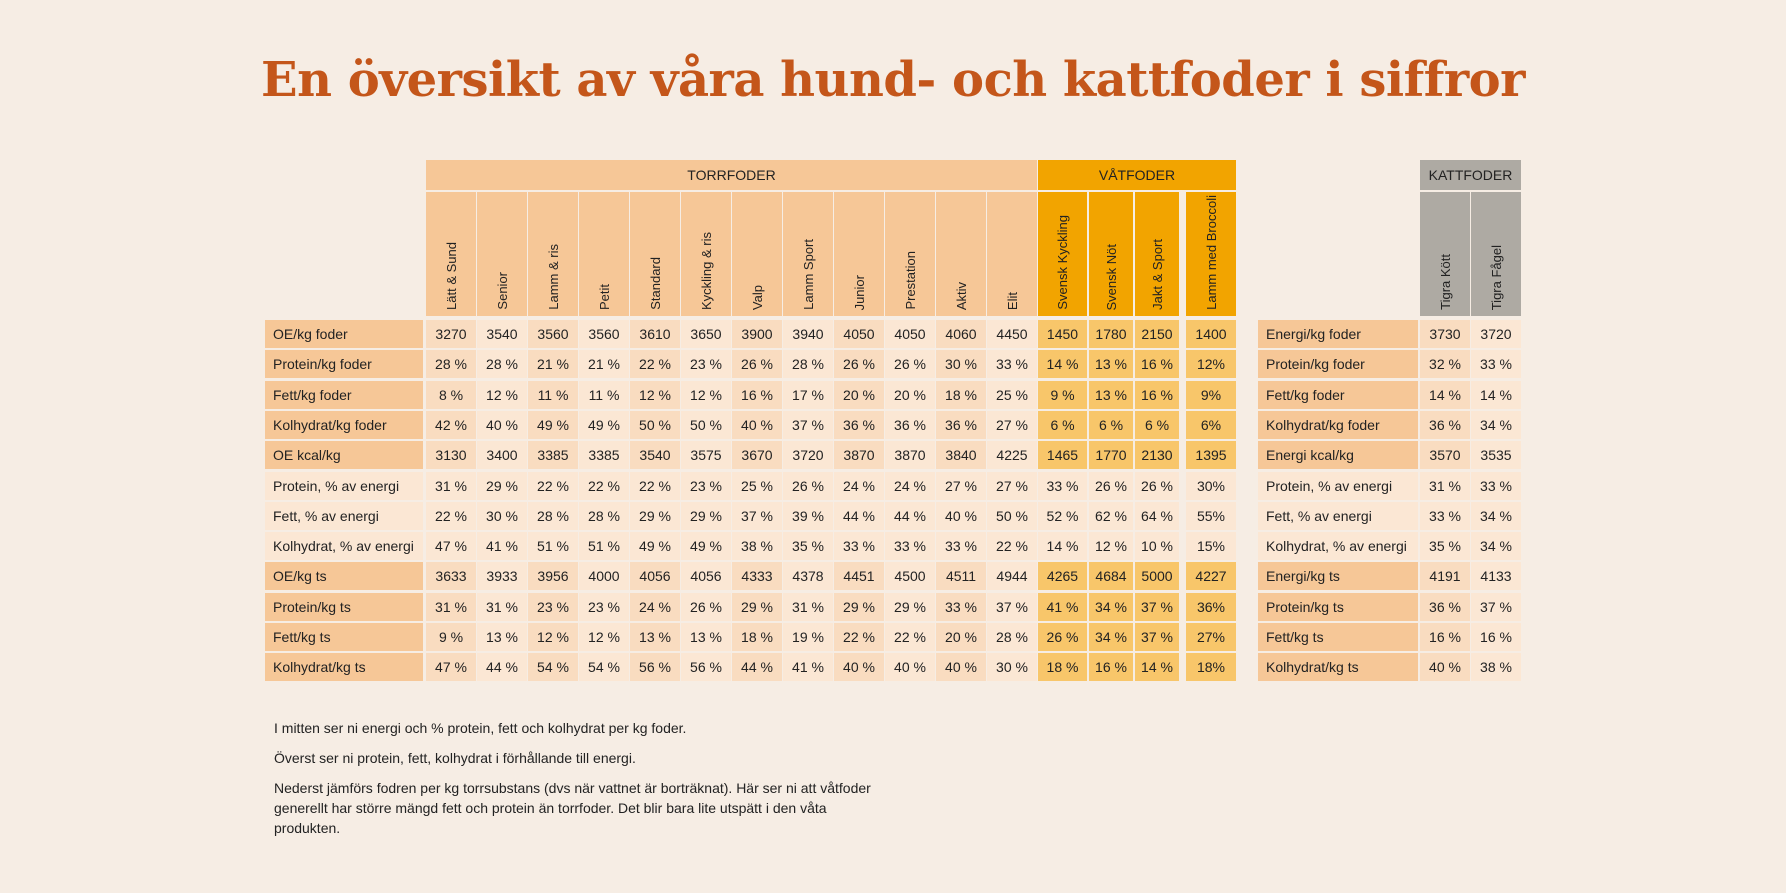 The image size is (1786, 893). What do you see at coordinates (1062, 515) in the screenshot?
I see `table-cell: 52 %` at bounding box center [1062, 515].